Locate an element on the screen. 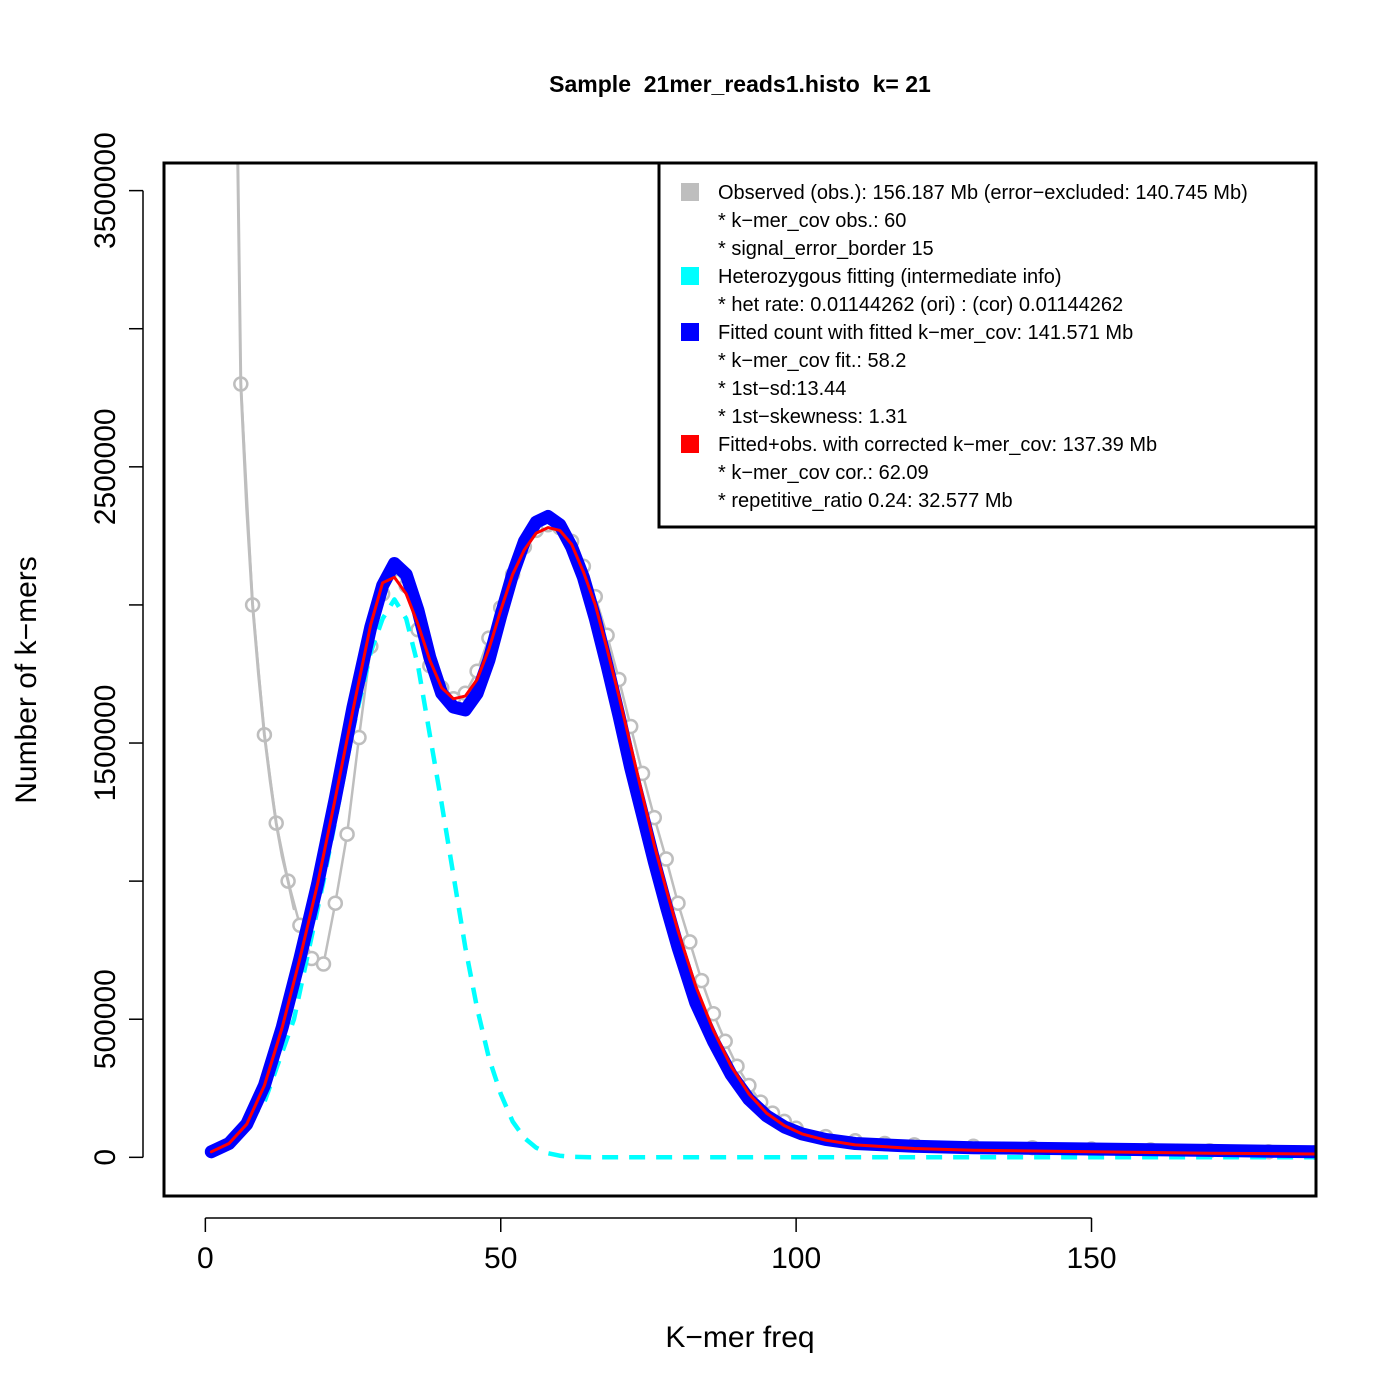 The image size is (1400, 1400). legend-entry: * 1st−sd:13.44 is located at coordinates (782, 389).